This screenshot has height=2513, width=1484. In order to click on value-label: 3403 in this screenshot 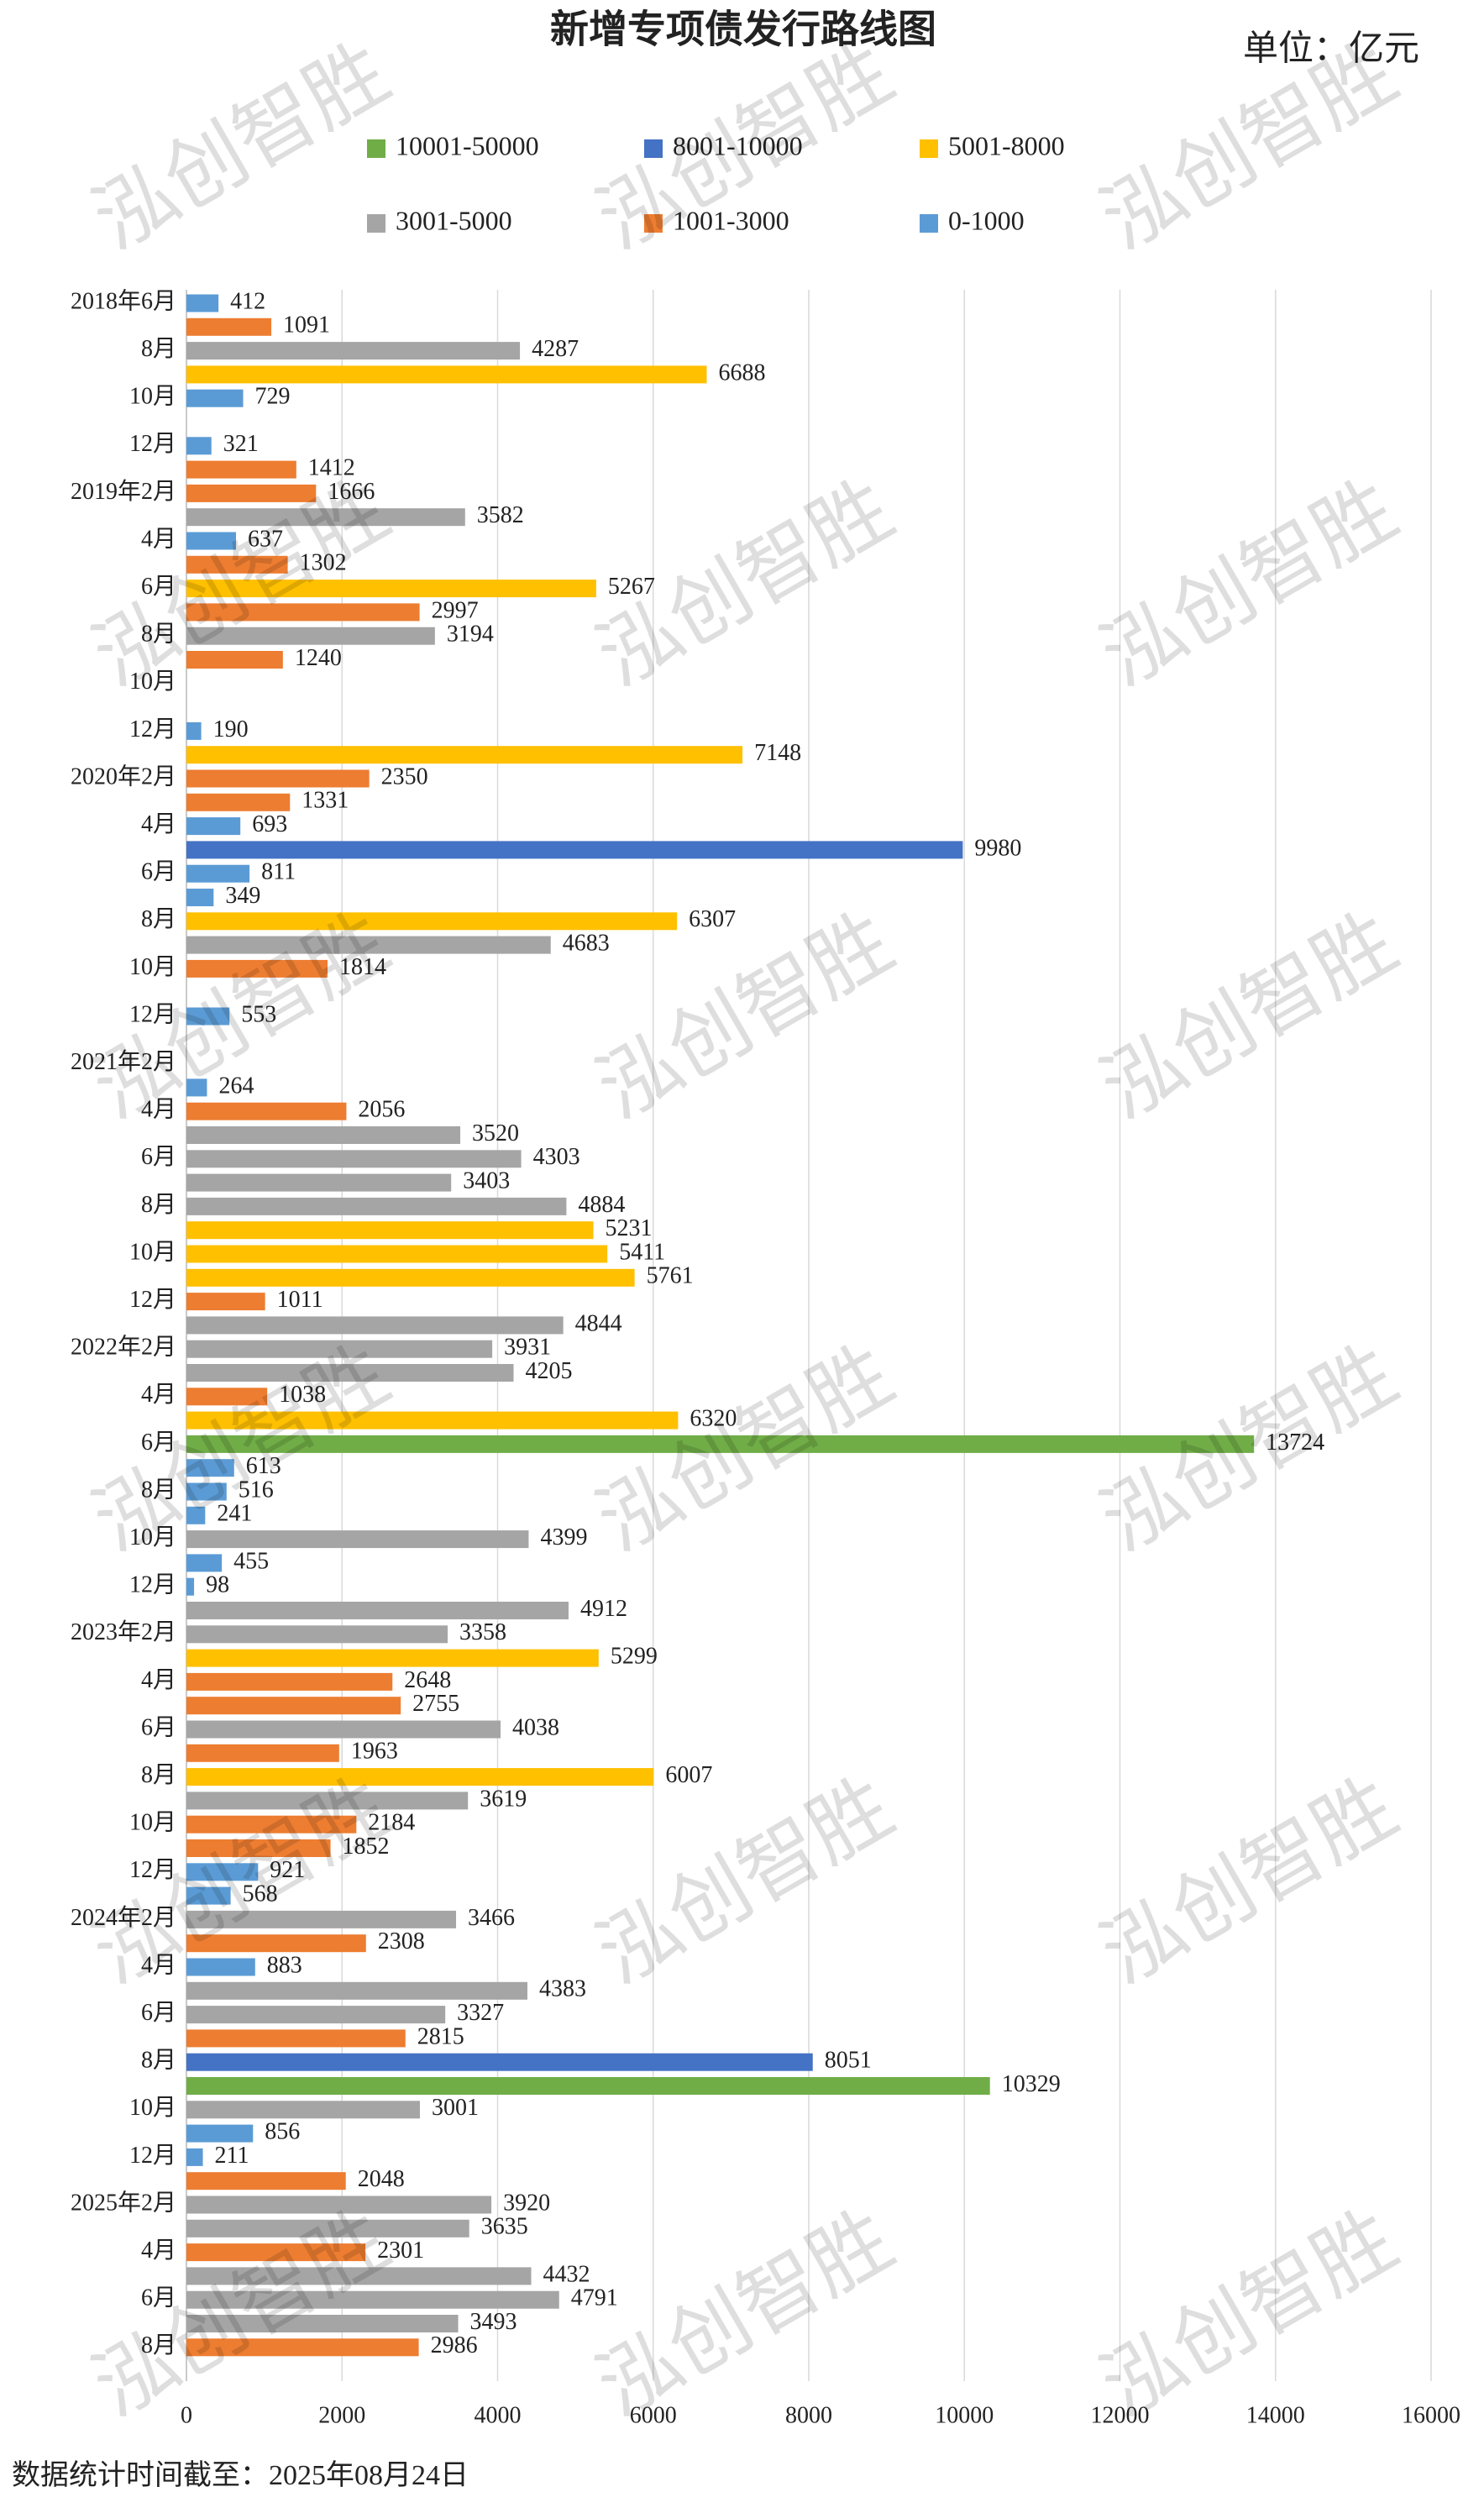, I will do `click(487, 1181)`.